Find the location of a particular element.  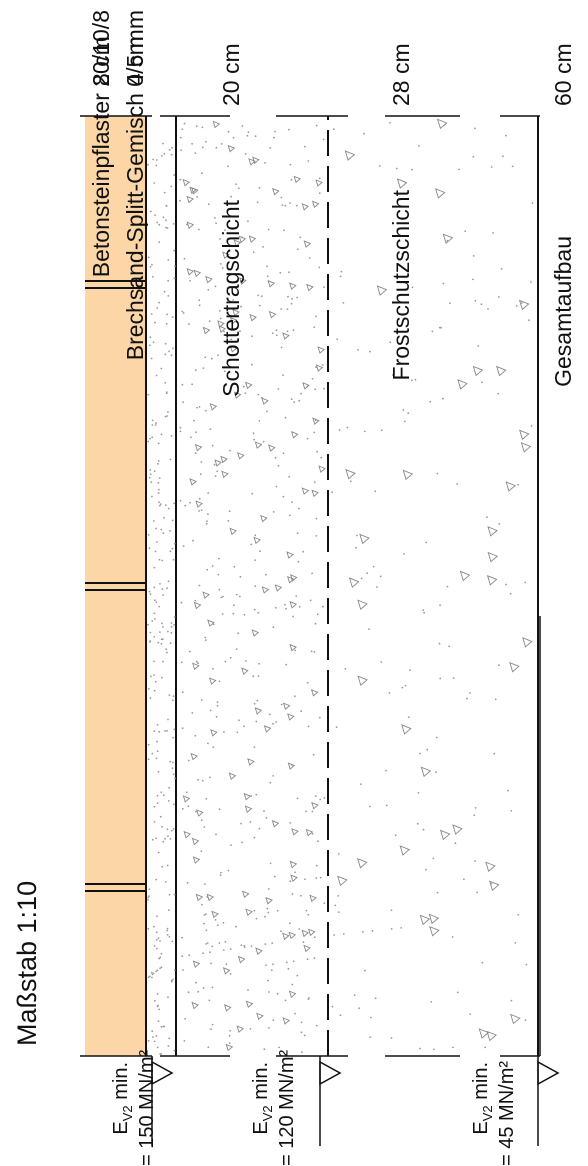

ev2-subscript: V2 is located at coordinates (267, 1113).